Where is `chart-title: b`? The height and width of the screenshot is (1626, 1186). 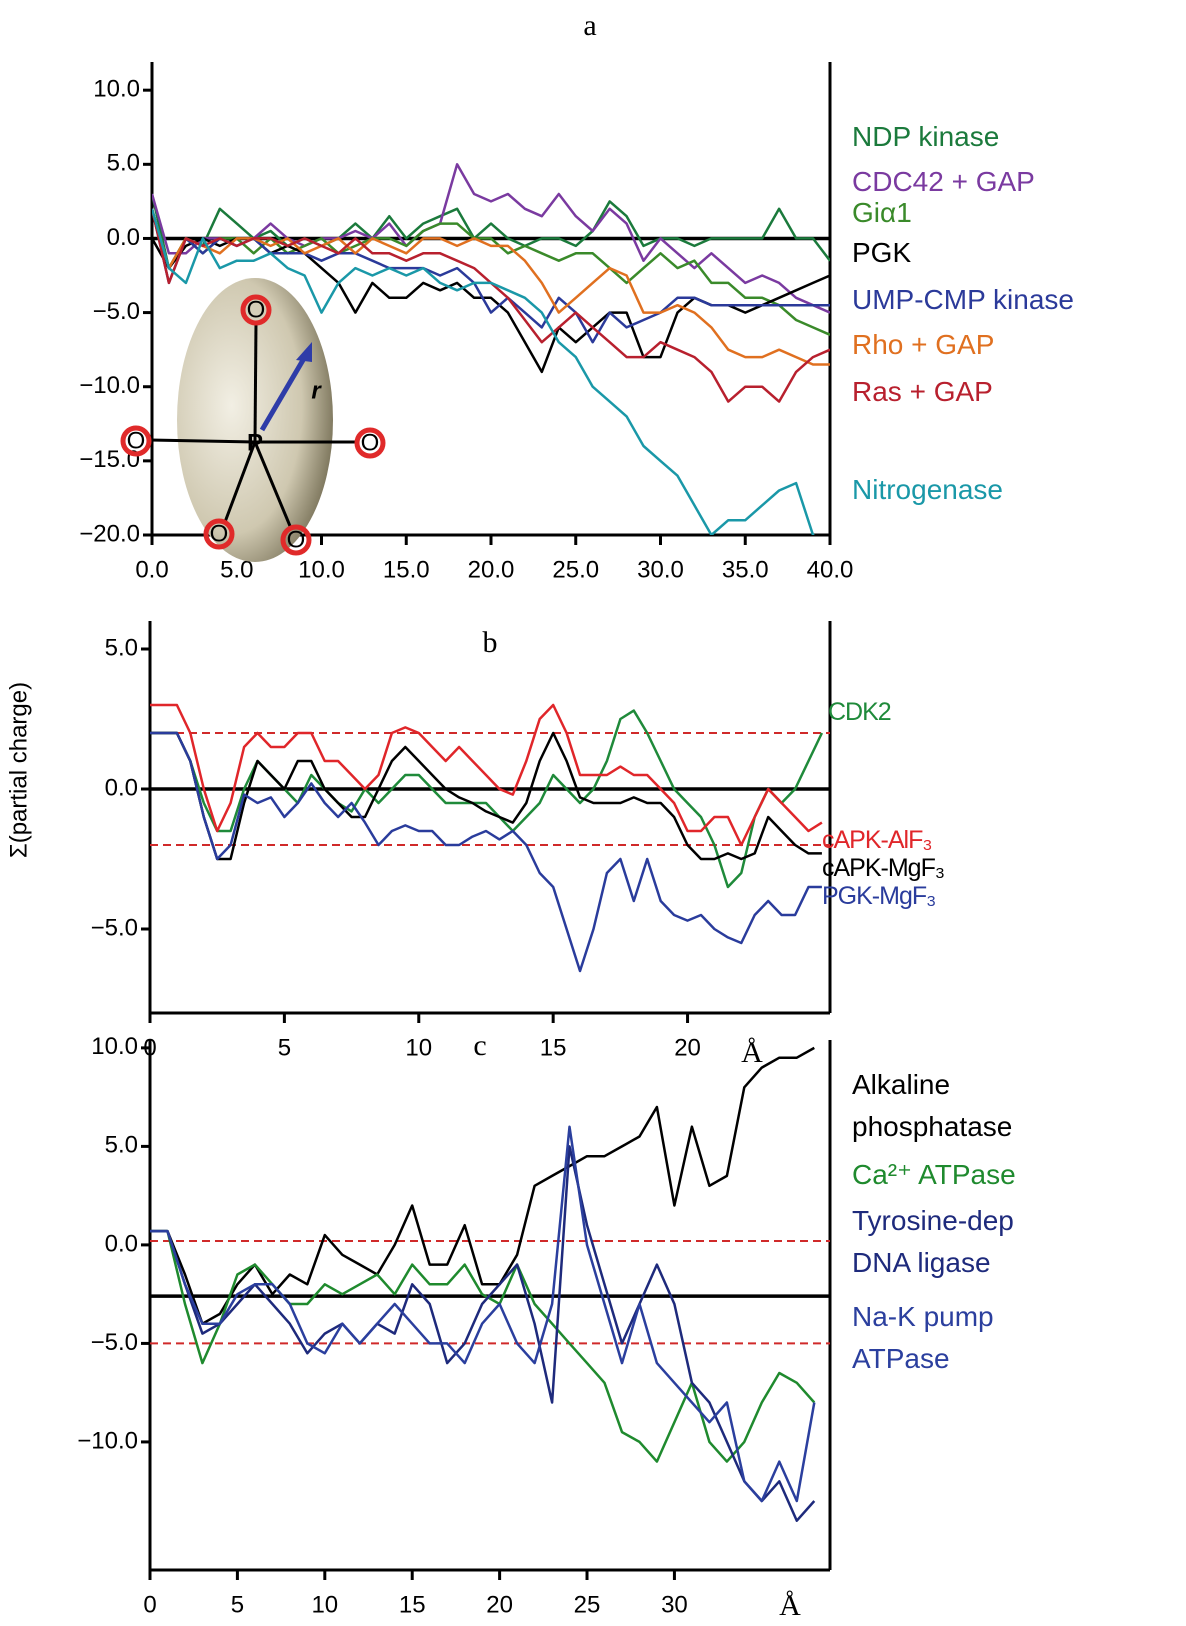 chart-title: b is located at coordinates (490, 642).